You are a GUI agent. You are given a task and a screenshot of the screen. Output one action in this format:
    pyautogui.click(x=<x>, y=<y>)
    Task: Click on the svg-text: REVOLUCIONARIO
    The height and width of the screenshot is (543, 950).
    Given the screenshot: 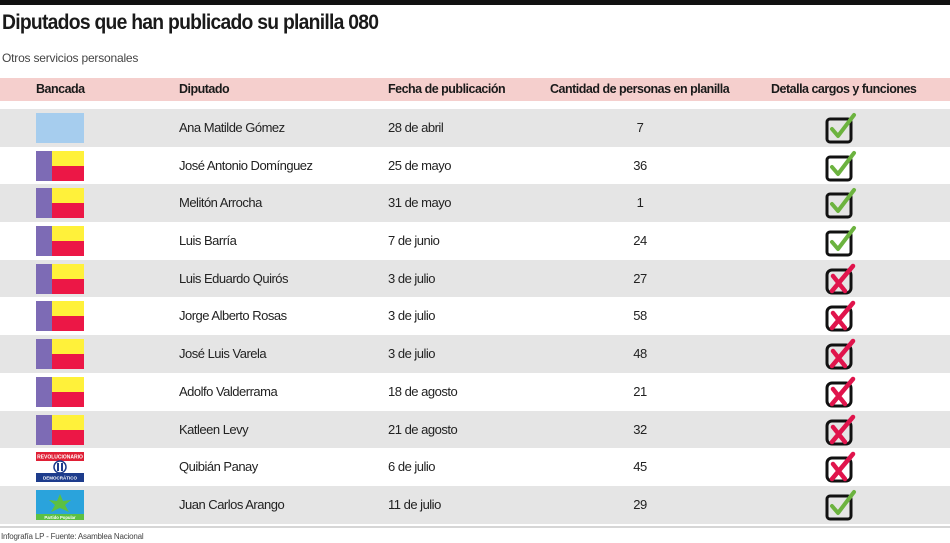 What is the action you would take?
    pyautogui.click(x=60, y=458)
    